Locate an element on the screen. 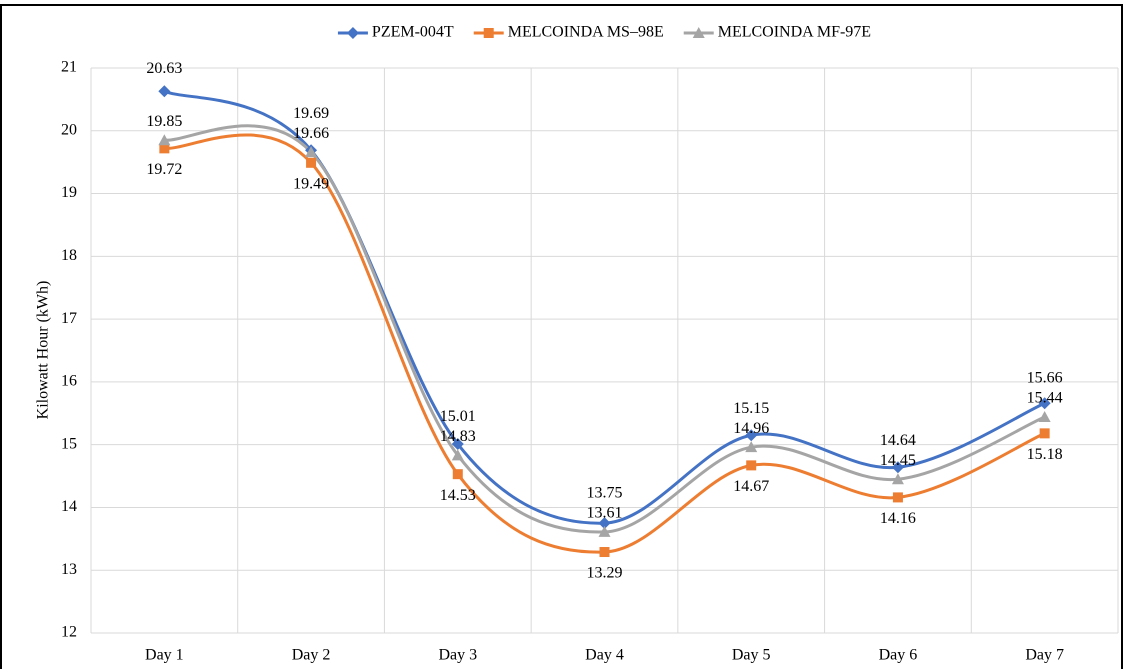 The width and height of the screenshot is (1129, 669). data-label: 19.69 is located at coordinates (311, 113).